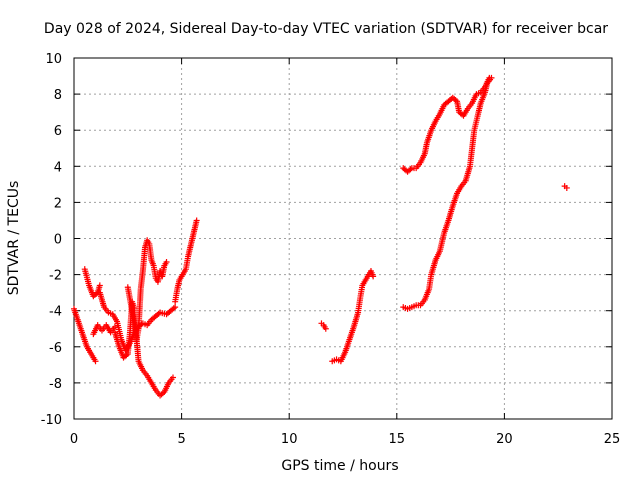 The image size is (640, 480). What do you see at coordinates (53, 59) in the screenshot?
I see `y-tick-label: 10` at bounding box center [53, 59].